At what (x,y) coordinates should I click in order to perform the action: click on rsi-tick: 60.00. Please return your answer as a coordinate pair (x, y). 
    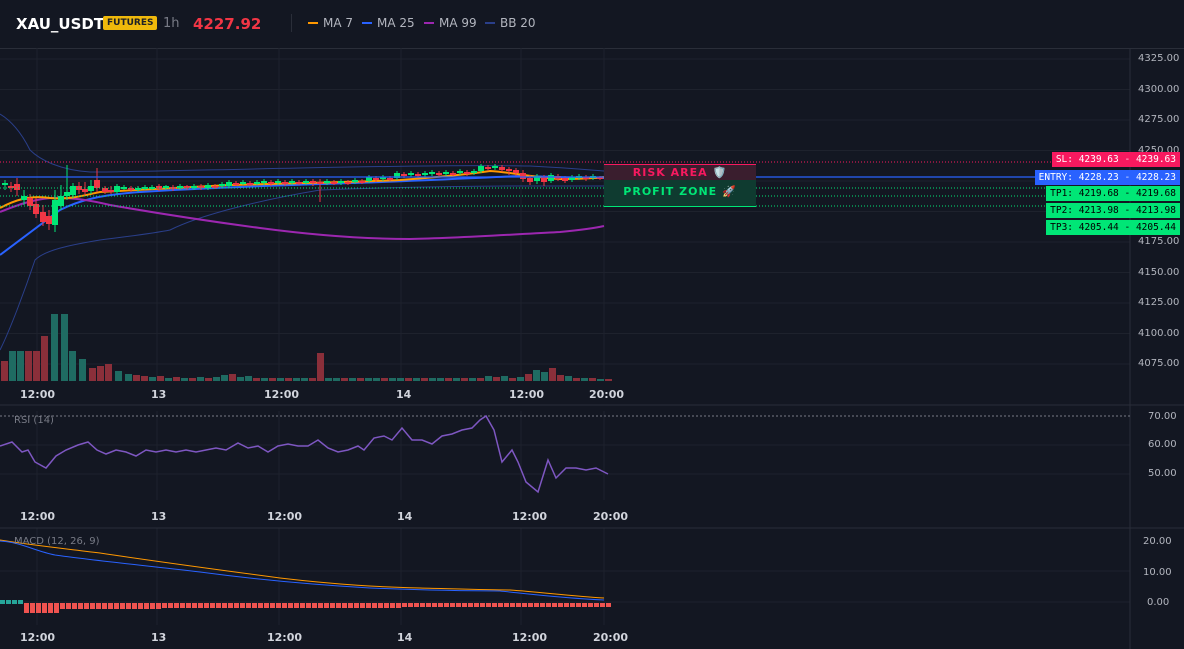
    Looking at the image, I should click on (1162, 444).